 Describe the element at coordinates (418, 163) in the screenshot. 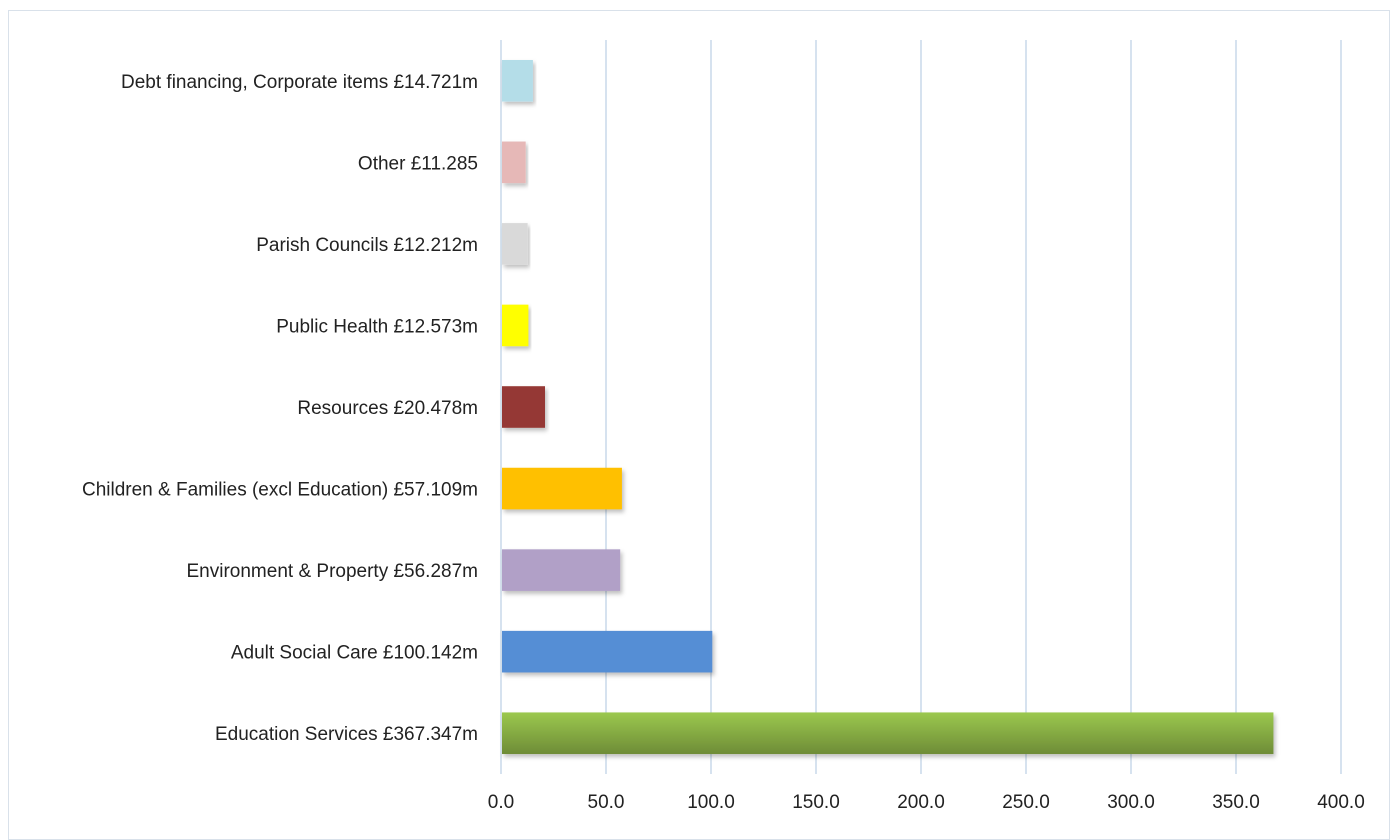

I see `category-label: Other £11.285` at that location.